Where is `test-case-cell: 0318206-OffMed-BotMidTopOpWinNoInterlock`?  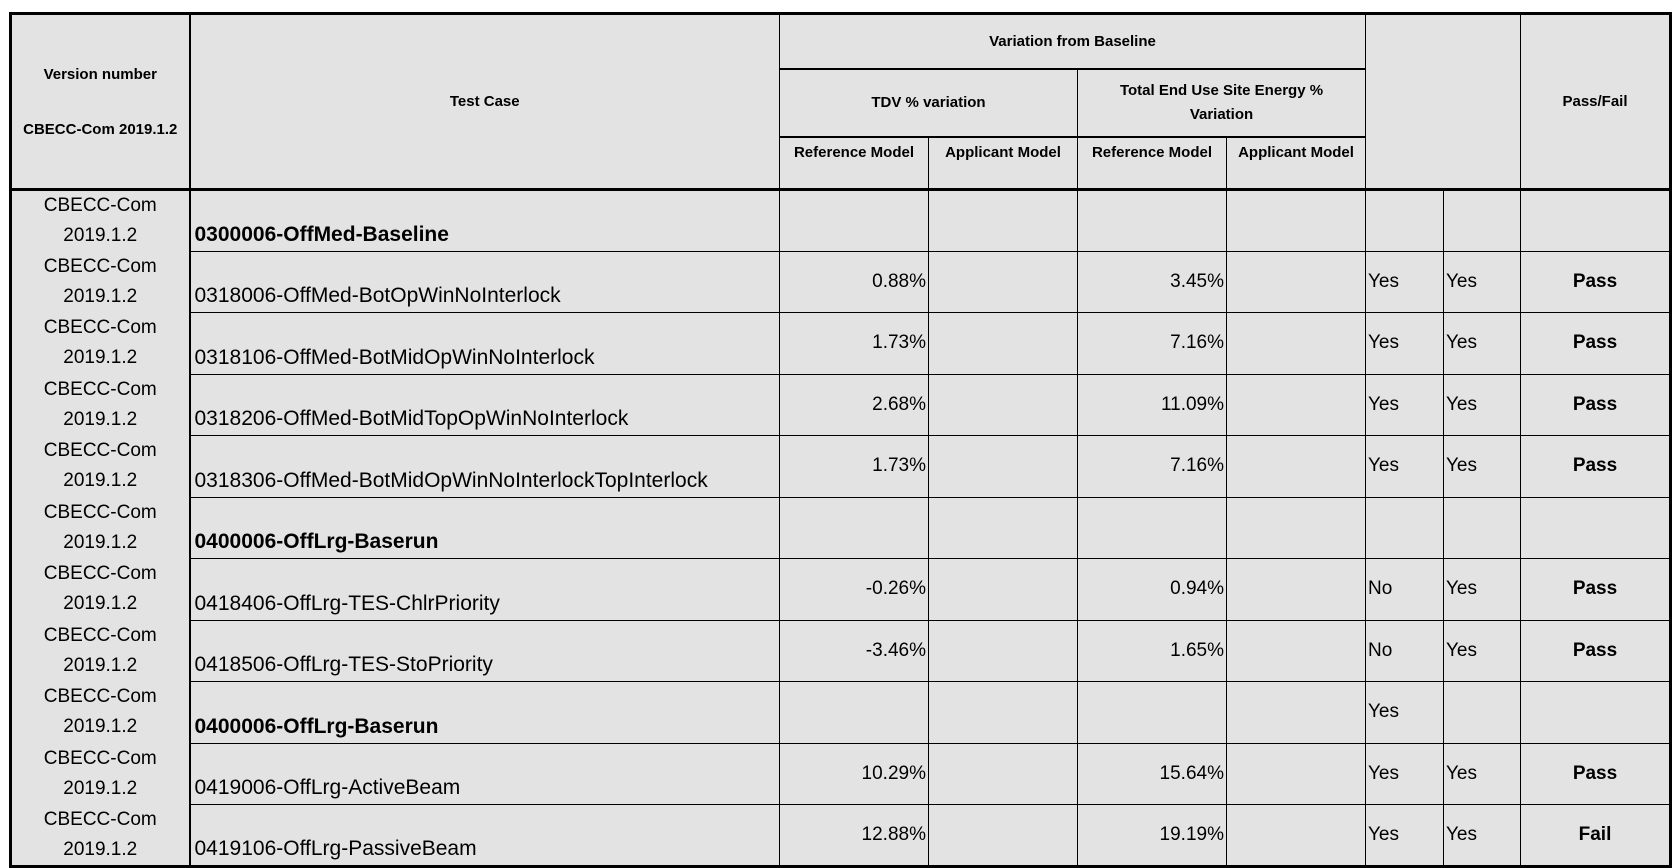
test-case-cell: 0318206-OffMed-BotMidTopOpWinNoInterlock is located at coordinates (484, 404).